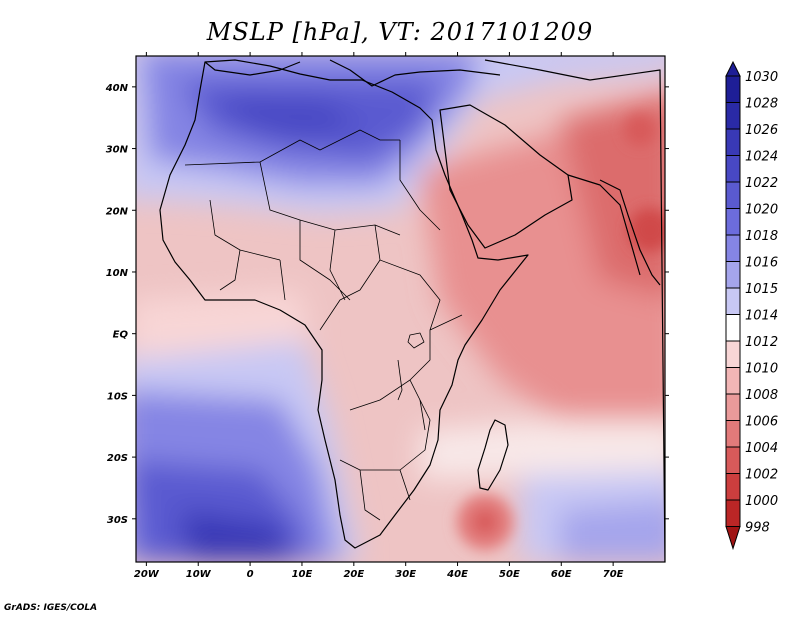 The height and width of the screenshot is (618, 800). What do you see at coordinates (117, 396) in the screenshot?
I see `lat-label: 10S` at bounding box center [117, 396].